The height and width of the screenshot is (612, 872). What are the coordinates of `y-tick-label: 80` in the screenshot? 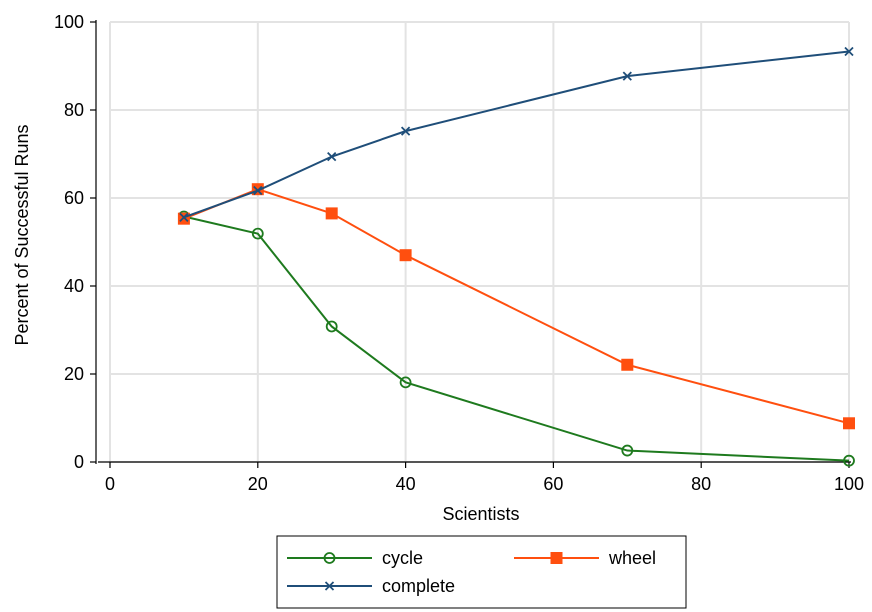 It's located at (74, 110).